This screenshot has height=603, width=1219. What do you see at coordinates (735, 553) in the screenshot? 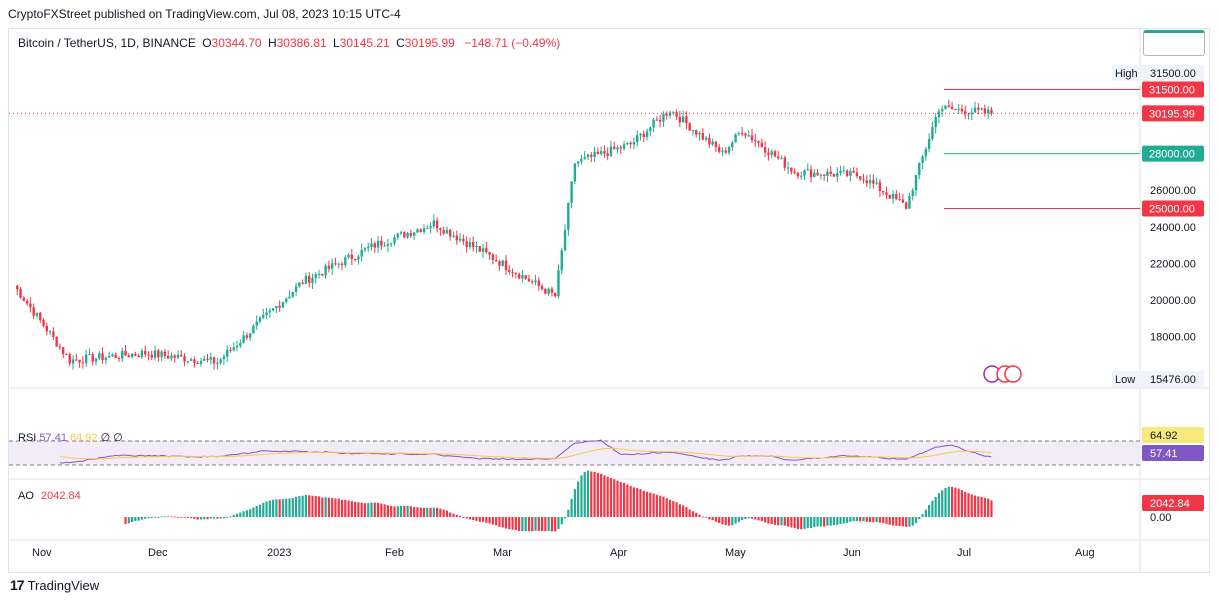
I see `time-axis-label: May` at bounding box center [735, 553].